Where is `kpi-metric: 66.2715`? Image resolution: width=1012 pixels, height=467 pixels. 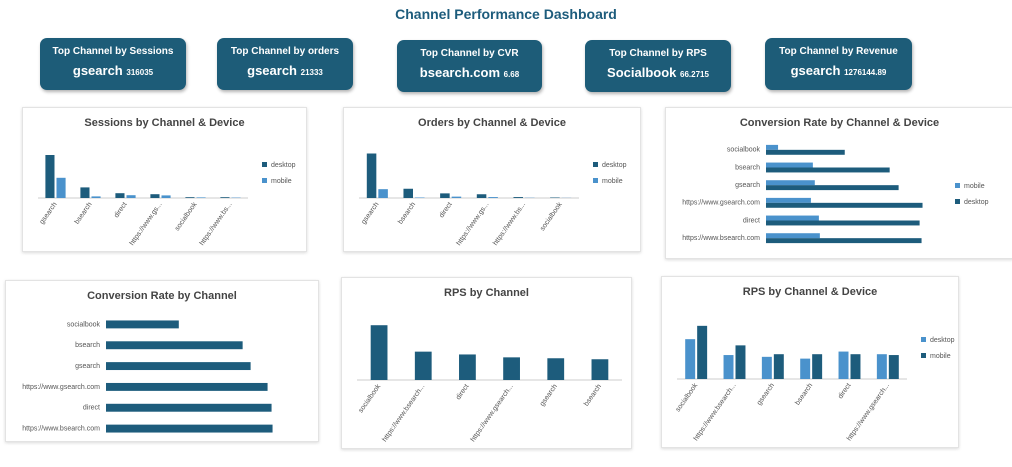 kpi-metric: 66.2715 is located at coordinates (694, 74).